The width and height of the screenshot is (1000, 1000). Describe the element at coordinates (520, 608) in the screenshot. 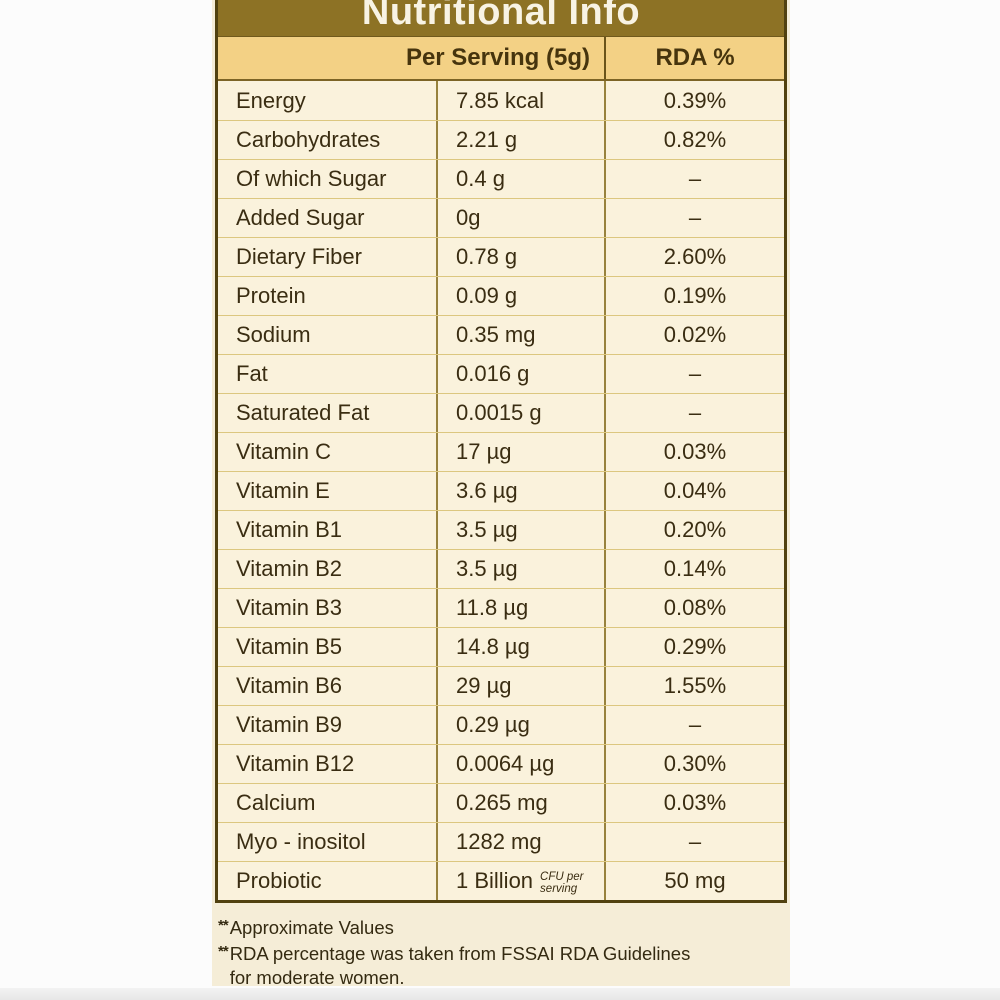

I see `nutrient-value: 11.8 µg` at that location.